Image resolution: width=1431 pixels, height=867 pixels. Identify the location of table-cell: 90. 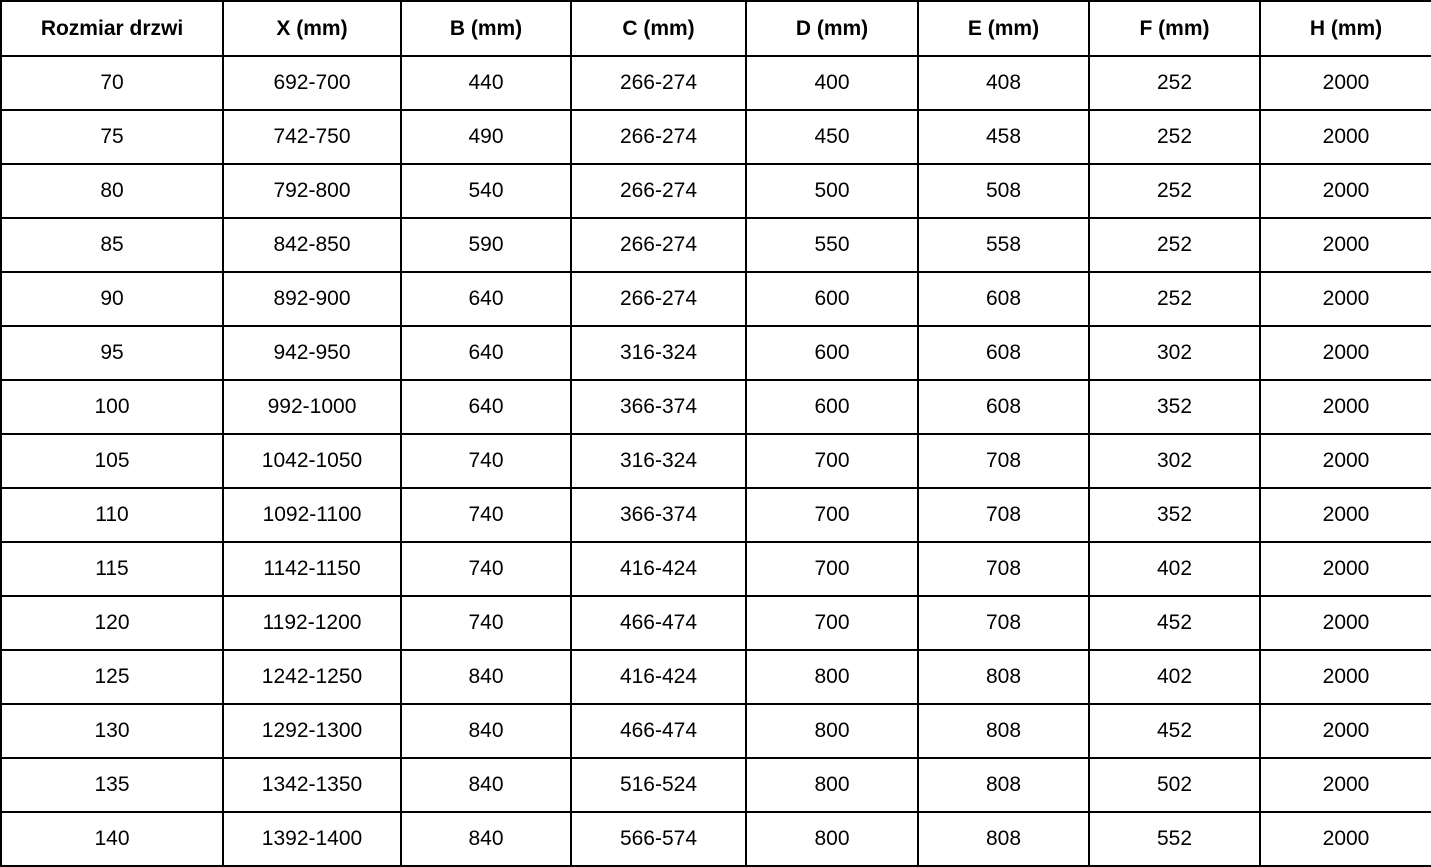
(112, 299).